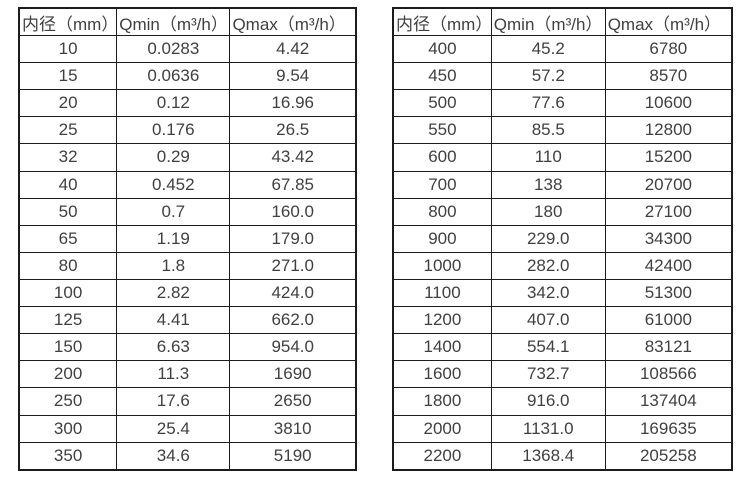 This screenshot has width=750, height=483. Describe the element at coordinates (293, 320) in the screenshot. I see `qmax-cell: 662.0` at that location.